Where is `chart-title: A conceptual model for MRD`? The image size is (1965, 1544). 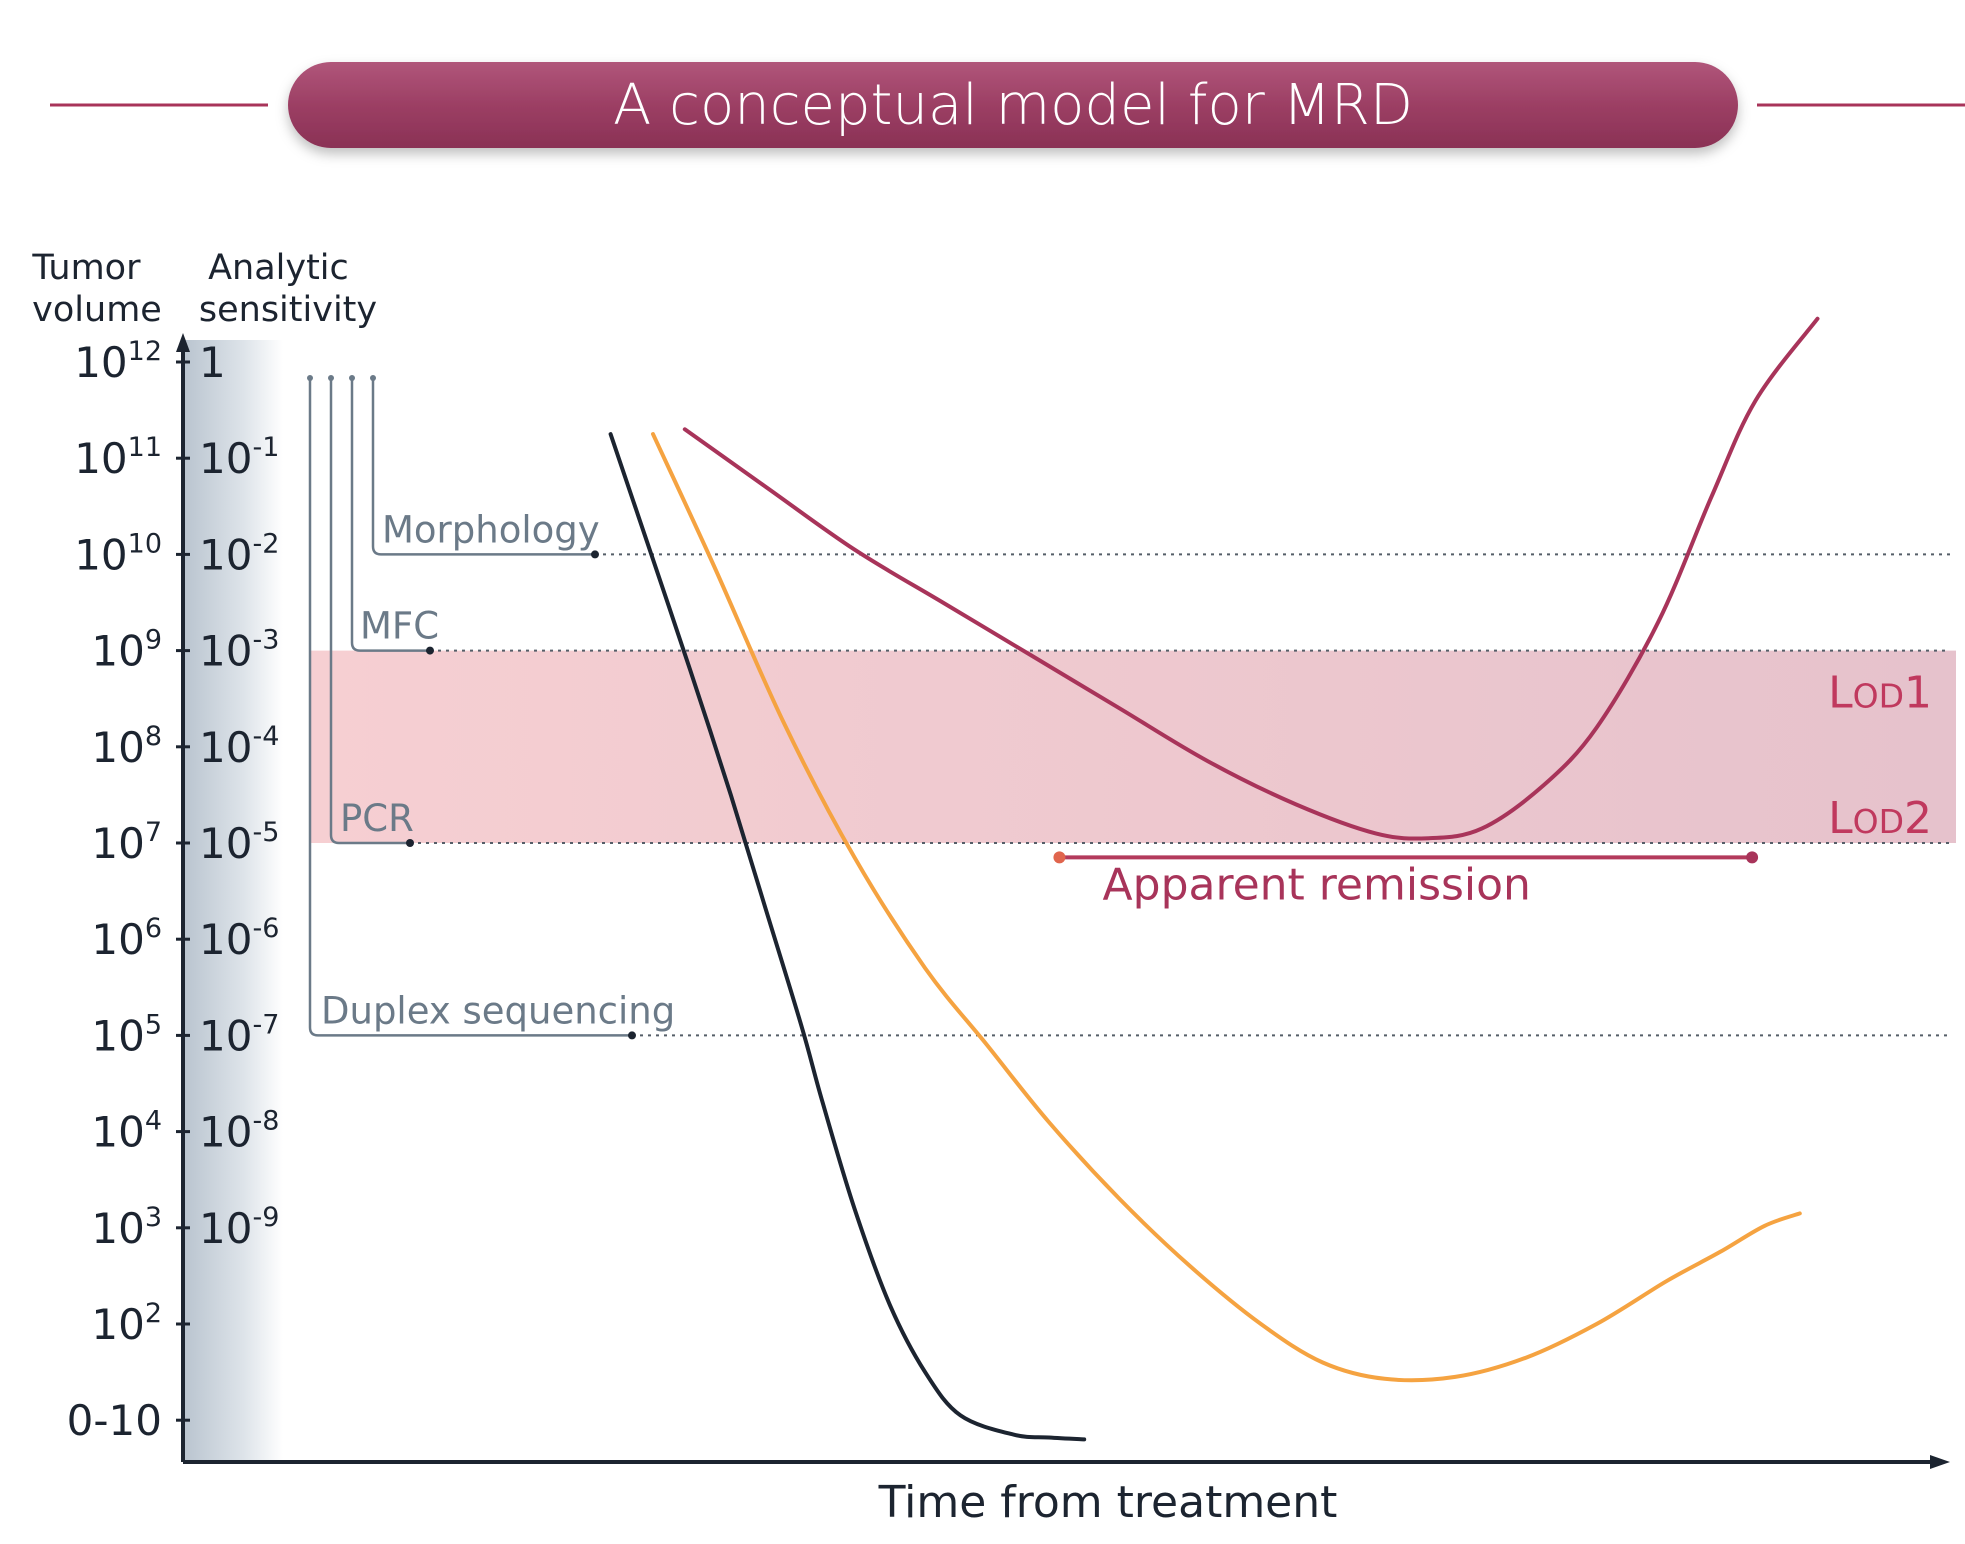
chart-title: A conceptual model for MRD is located at coordinates (1013, 105).